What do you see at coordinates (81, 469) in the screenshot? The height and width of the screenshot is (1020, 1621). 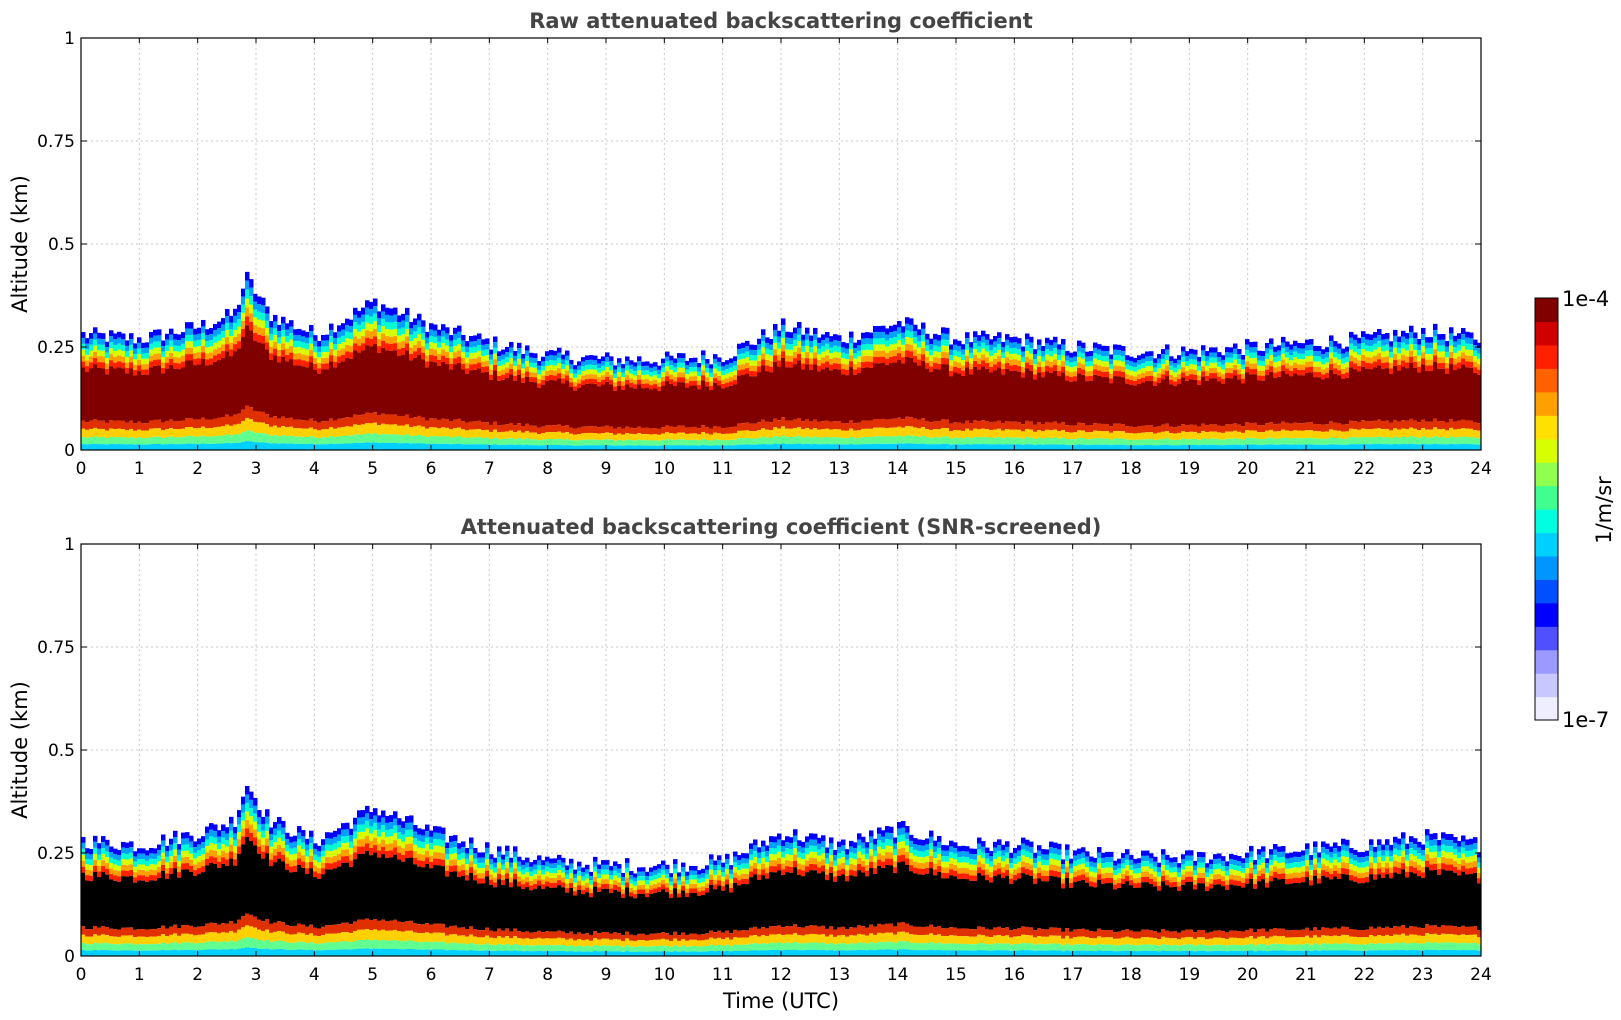 I see `x-tick-label: 0` at bounding box center [81, 469].